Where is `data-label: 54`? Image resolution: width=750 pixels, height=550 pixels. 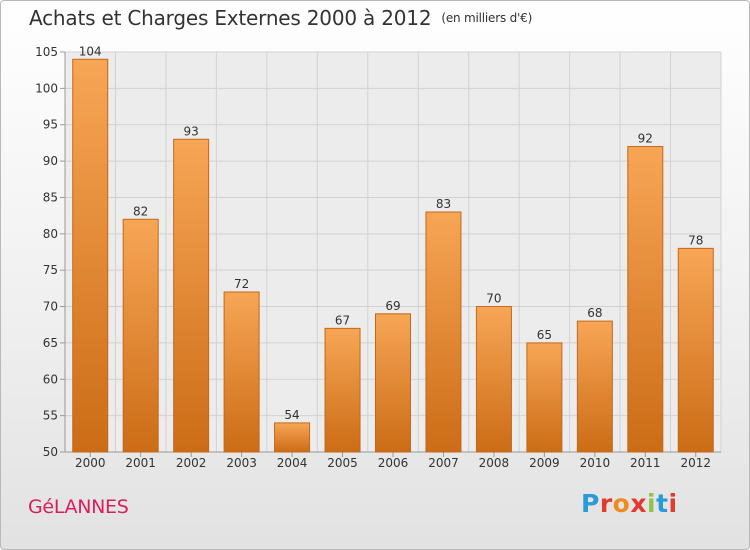
data-label: 54 is located at coordinates (291, 415).